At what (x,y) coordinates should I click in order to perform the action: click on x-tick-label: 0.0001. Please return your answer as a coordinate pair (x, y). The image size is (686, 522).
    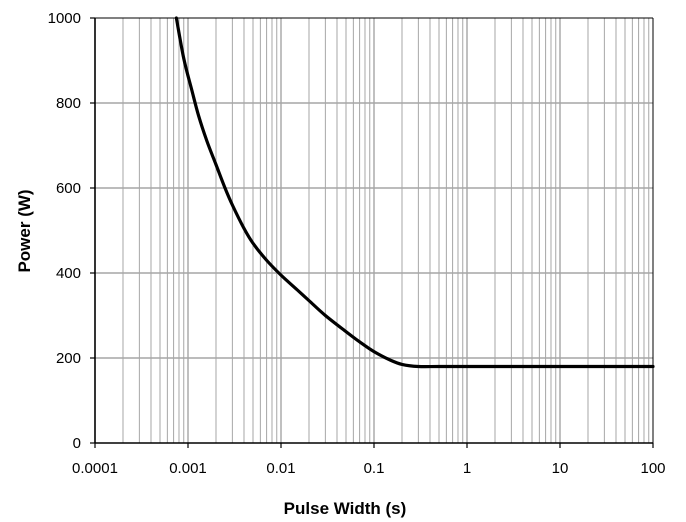
    Looking at the image, I should click on (95, 468).